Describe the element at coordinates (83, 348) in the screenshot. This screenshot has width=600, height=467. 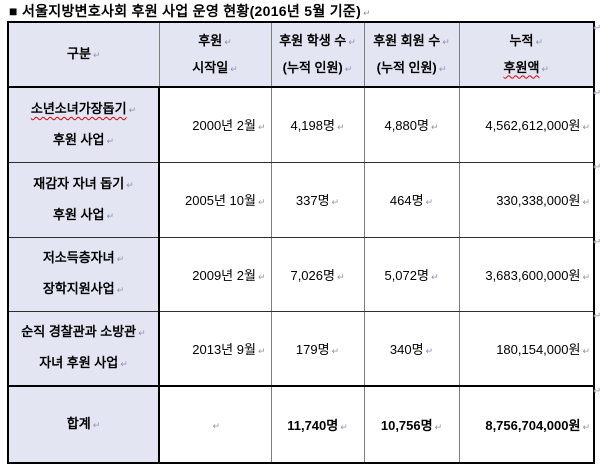
I see `row-label-cell: 순직 경찰관과 소방관 ↵ 자녀 후원 사업 ↵` at that location.